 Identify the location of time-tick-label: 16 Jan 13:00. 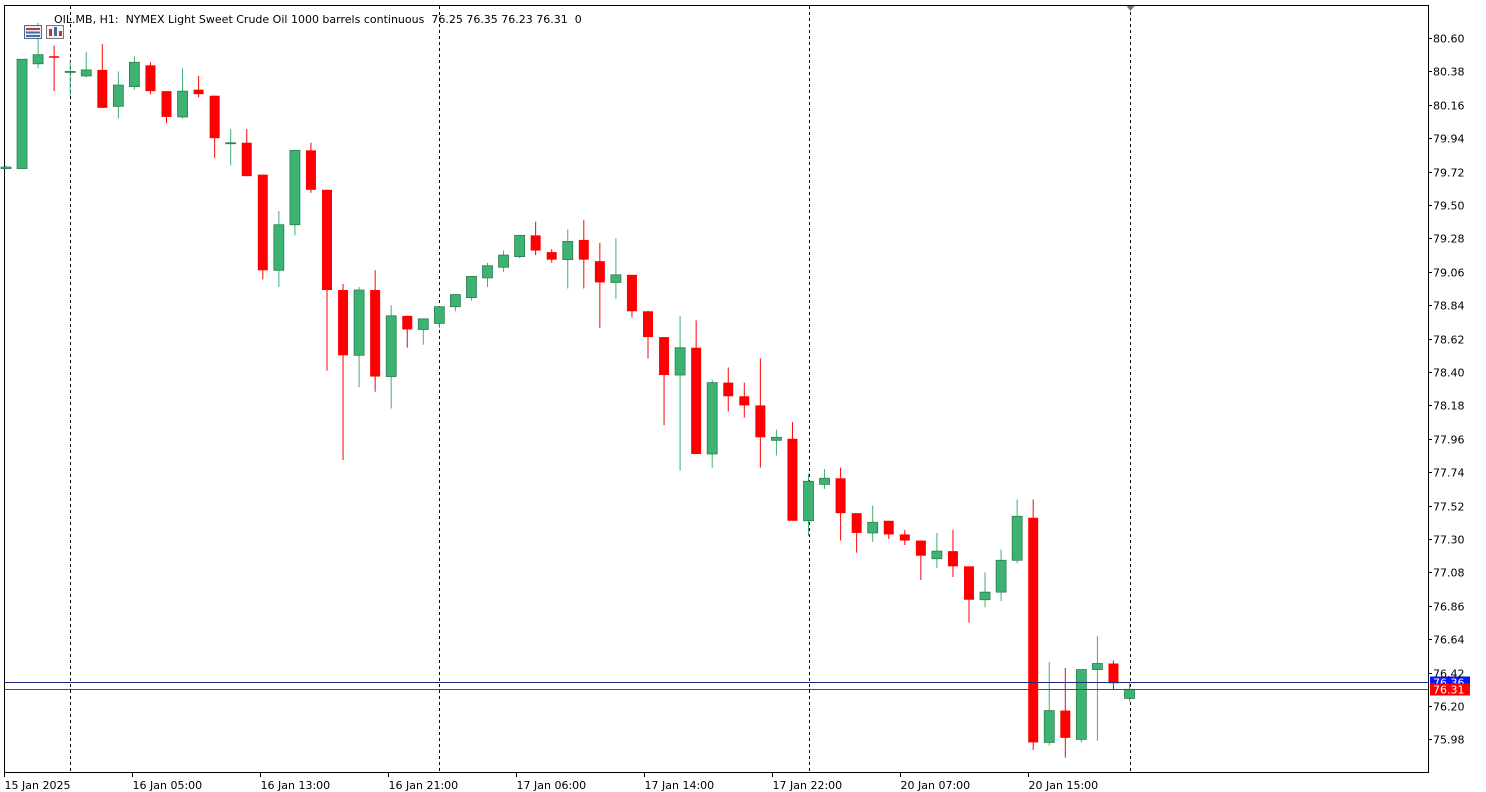
(296, 785).